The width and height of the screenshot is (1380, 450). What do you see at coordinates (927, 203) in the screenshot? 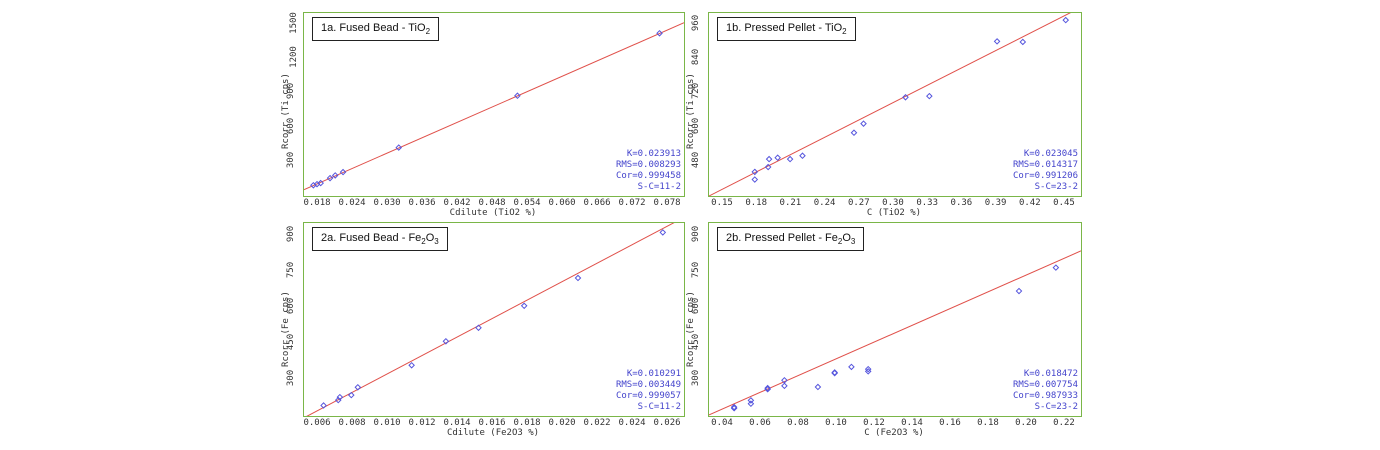
I see `x-tick-label: 0.33` at bounding box center [927, 203].